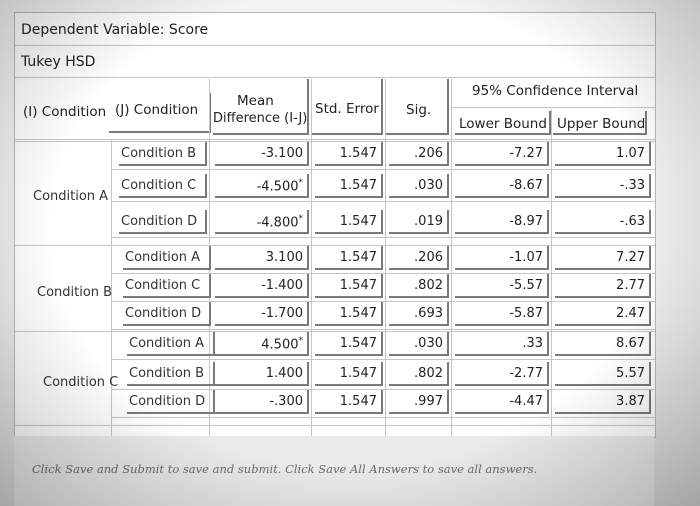 This screenshot has width=700, height=506. I want to click on group-label: Condition B, so click(75, 292).